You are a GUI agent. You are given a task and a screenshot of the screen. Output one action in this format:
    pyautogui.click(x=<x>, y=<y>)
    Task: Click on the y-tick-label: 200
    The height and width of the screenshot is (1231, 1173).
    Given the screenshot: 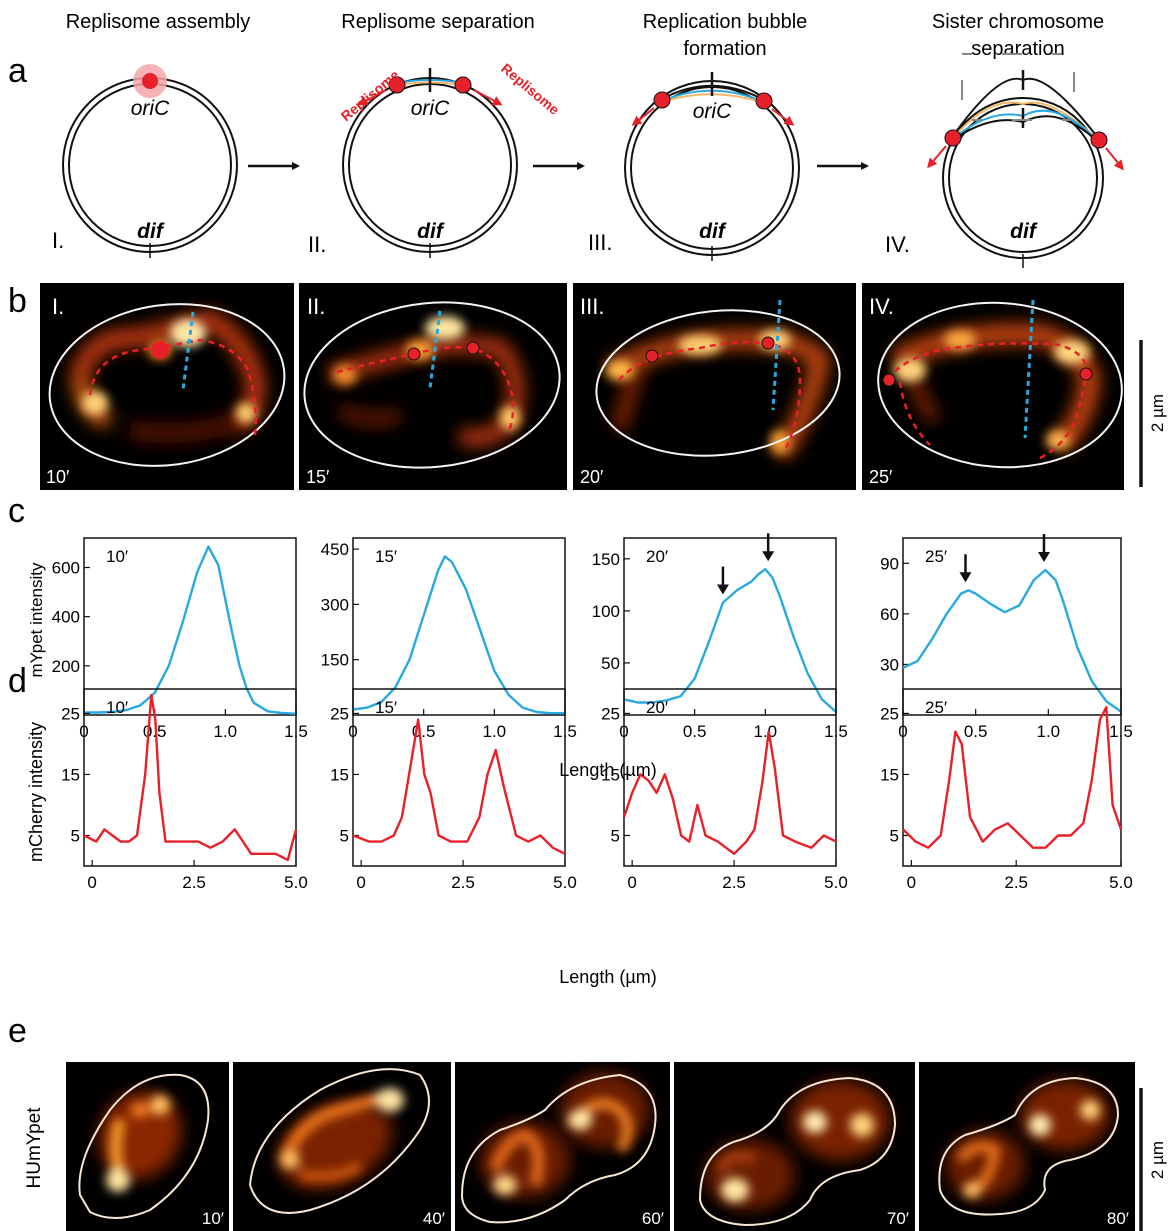 What is the action you would take?
    pyautogui.click(x=66, y=666)
    